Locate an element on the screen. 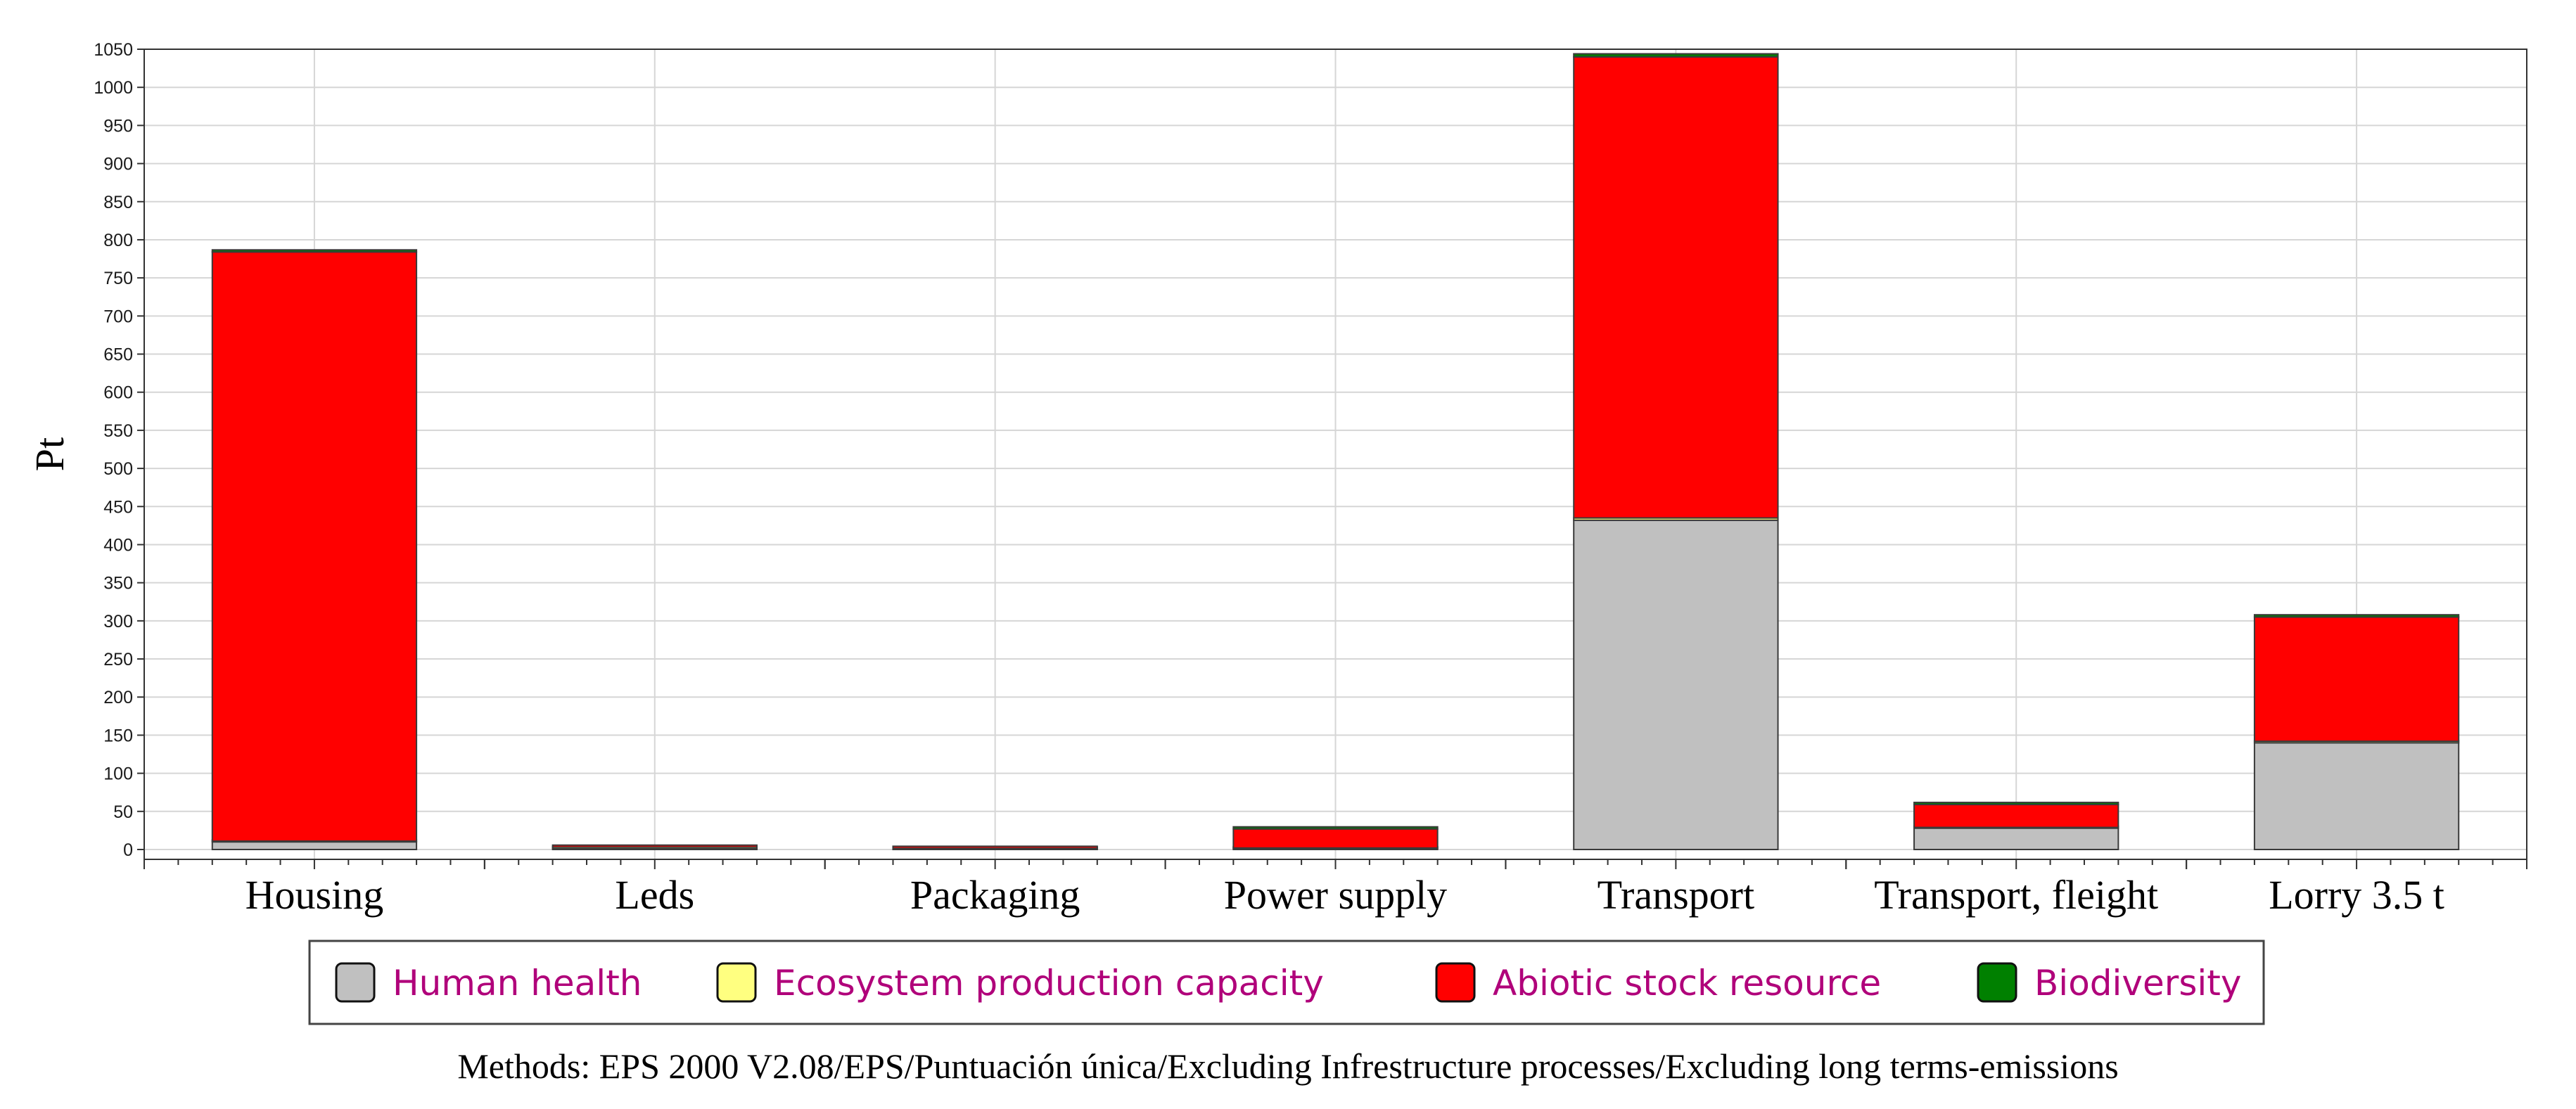 This screenshot has width=2576, height=1109. y-axis-label: Pt is located at coordinates (49, 454).